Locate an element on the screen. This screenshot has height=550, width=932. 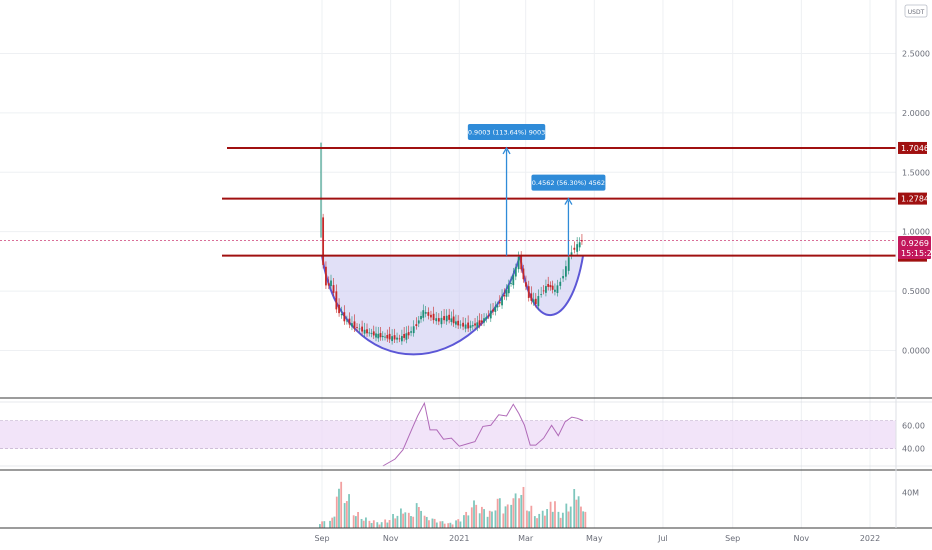
rsi-tick-label: 40.00 is located at coordinates (913, 449).